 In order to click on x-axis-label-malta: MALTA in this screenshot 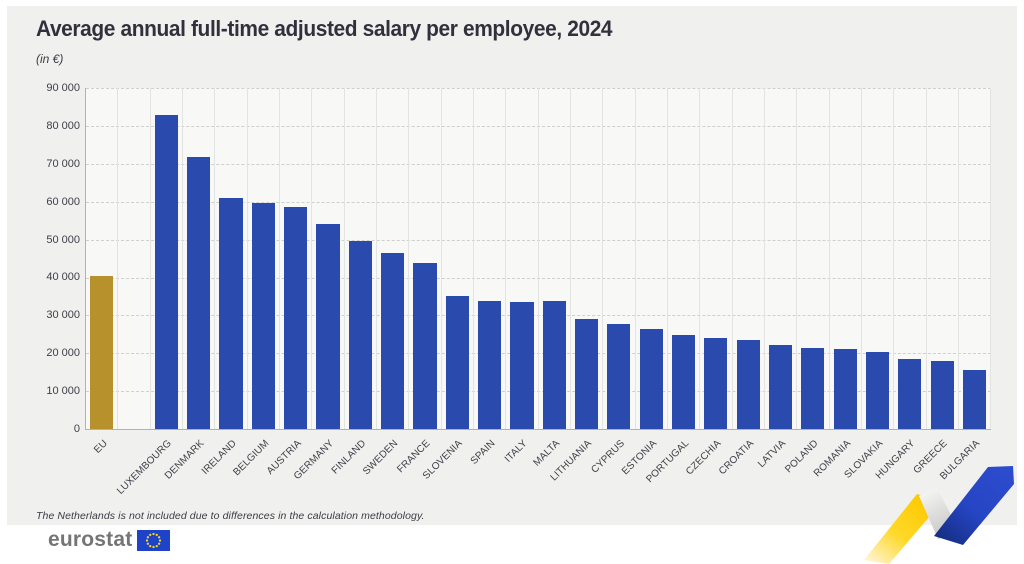, I will do `click(547, 453)`.